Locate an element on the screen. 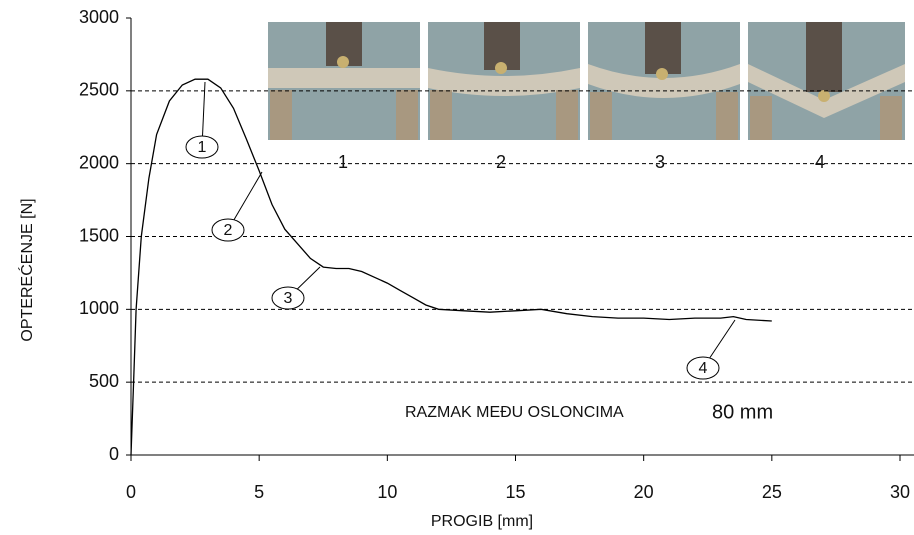  x-tick-label: 10 is located at coordinates (387, 492).